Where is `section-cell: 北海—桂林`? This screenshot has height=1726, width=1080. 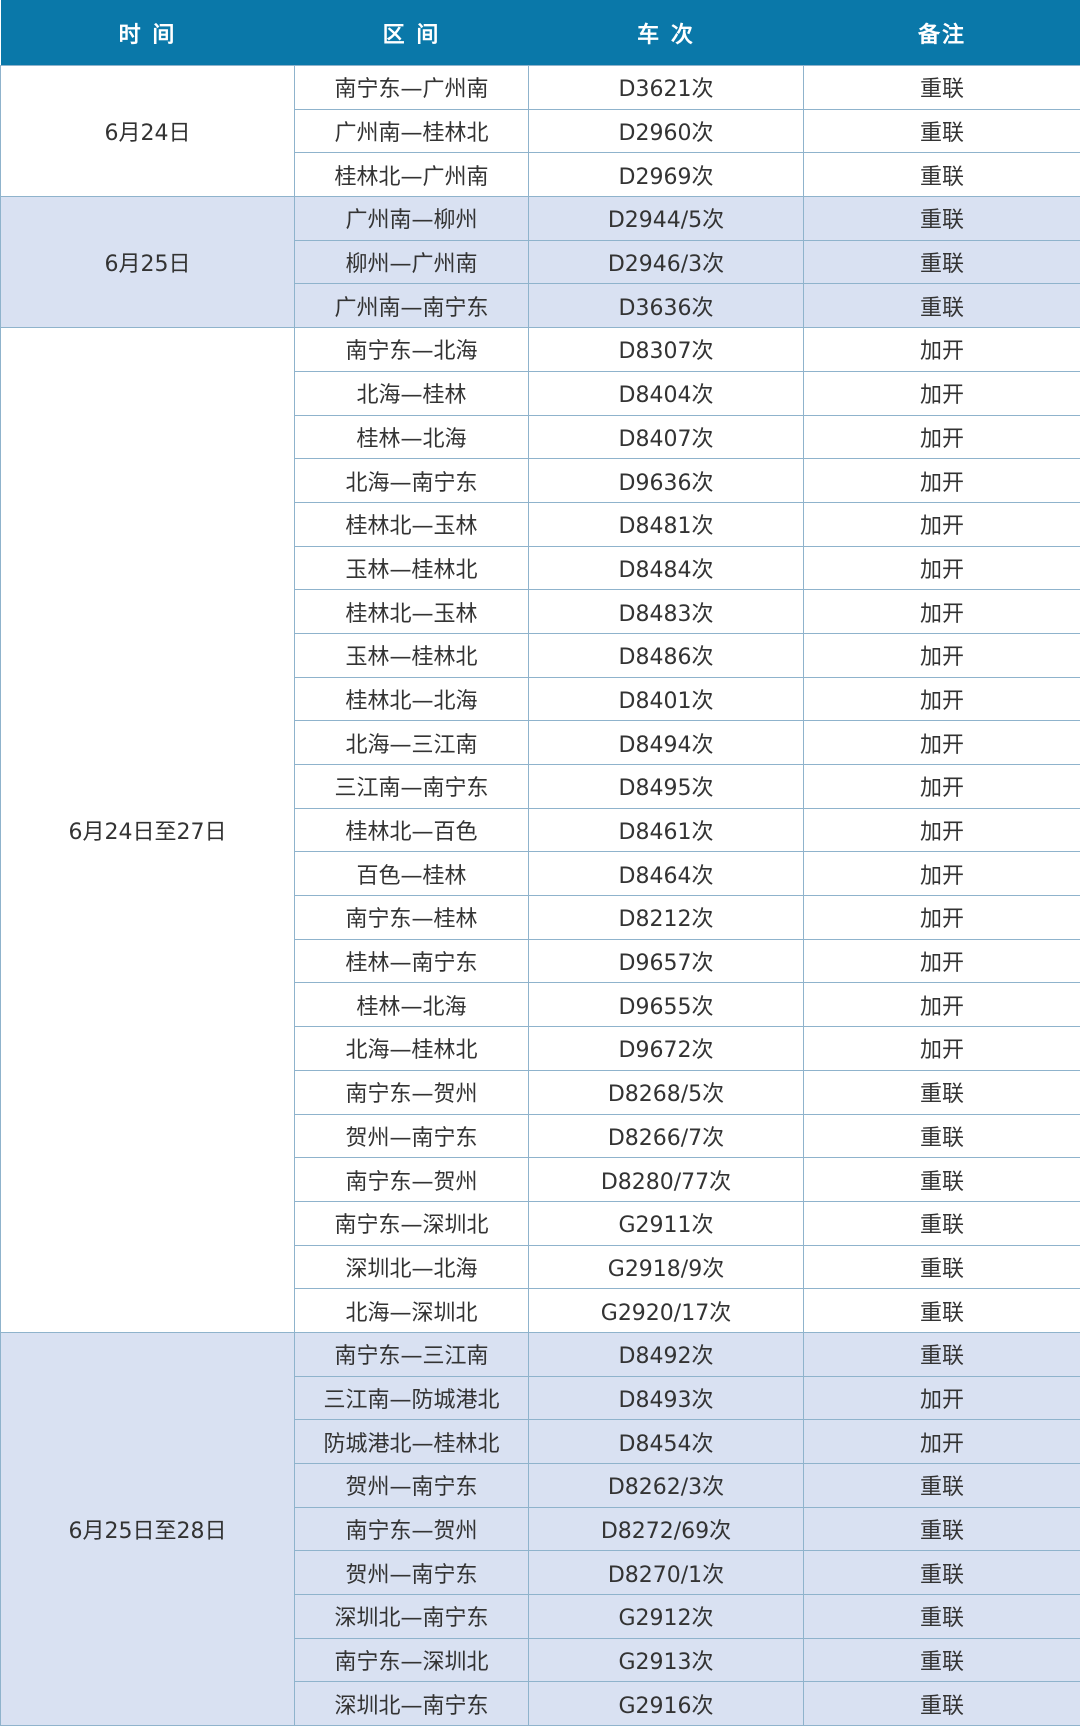
section-cell: 北海—桂林 is located at coordinates (412, 393).